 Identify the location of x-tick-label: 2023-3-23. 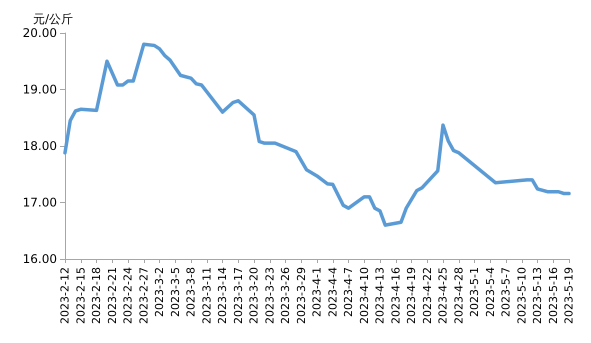
(269, 295).